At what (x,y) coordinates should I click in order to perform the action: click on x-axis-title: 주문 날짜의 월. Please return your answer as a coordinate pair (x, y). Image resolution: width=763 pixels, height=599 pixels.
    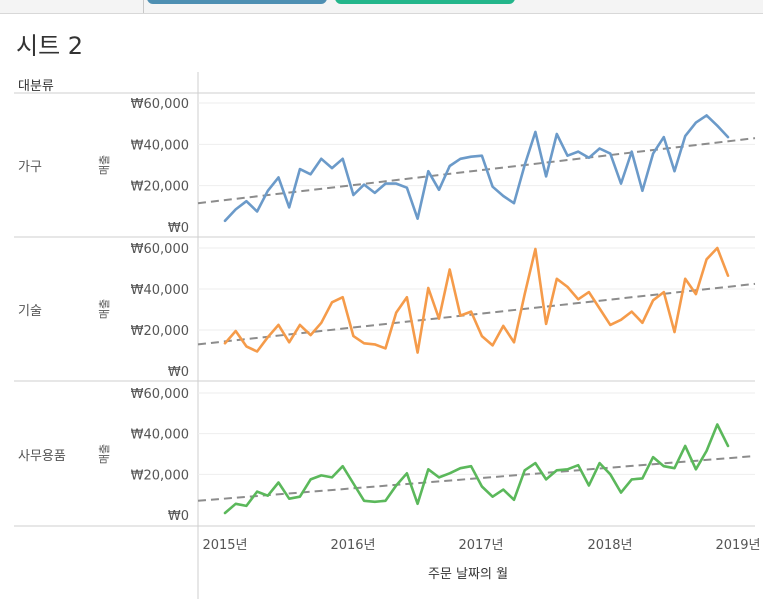
    Looking at the image, I should click on (468, 574).